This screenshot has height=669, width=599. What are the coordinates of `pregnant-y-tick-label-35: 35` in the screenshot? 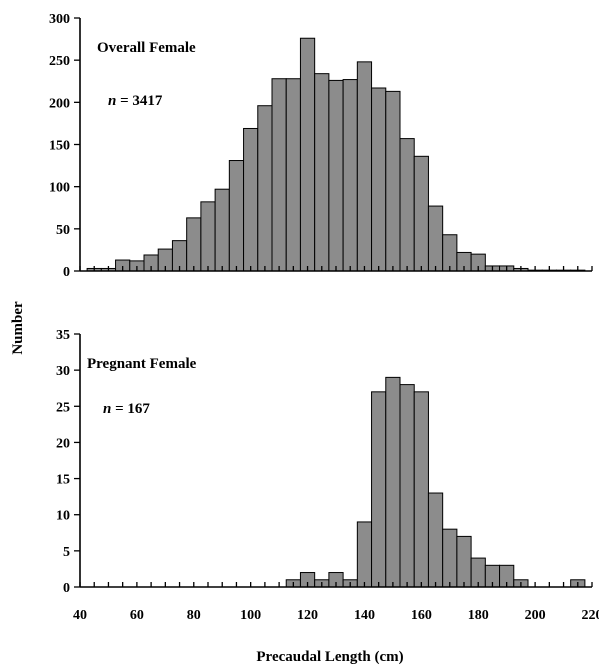 It's located at (63, 335).